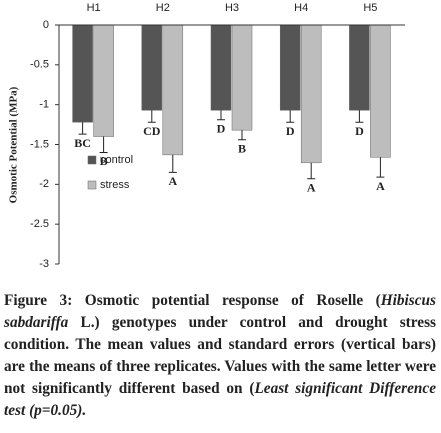 The height and width of the screenshot is (433, 441). What do you see at coordinates (39, 65) in the screenshot?
I see `y-tick-label: -0.5` at bounding box center [39, 65].